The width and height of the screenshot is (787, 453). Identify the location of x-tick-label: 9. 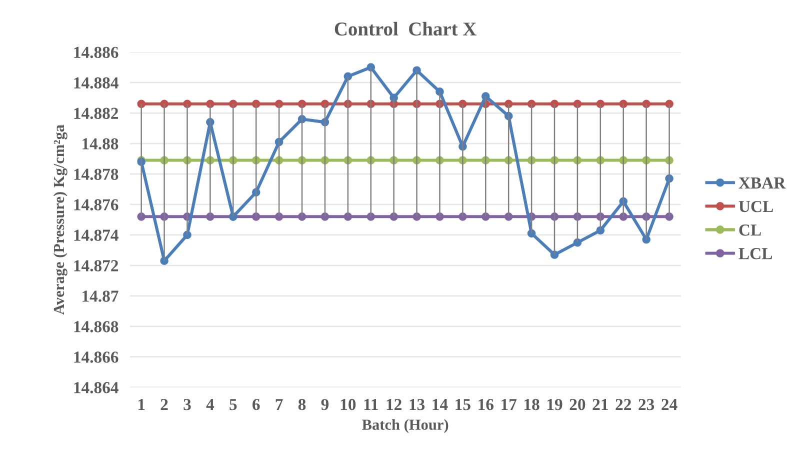
(325, 404).